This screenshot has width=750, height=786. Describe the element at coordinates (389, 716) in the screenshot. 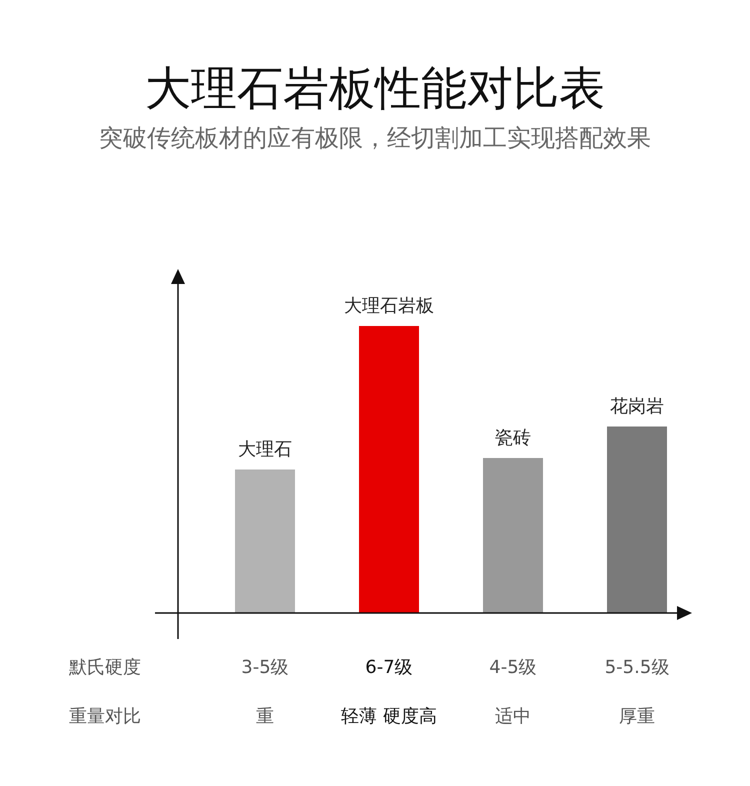

I see `text: 轻薄 硬度高` at that location.